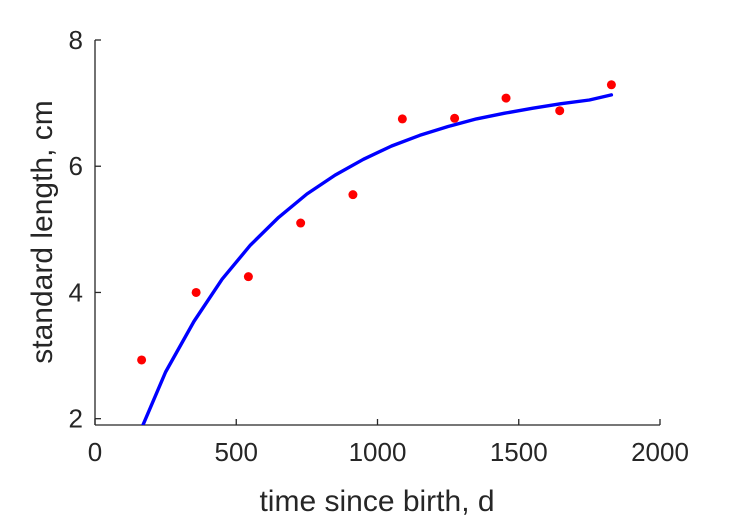 This screenshot has height=526, width=729. I want to click on y-tick-label: 8, so click(76, 40).